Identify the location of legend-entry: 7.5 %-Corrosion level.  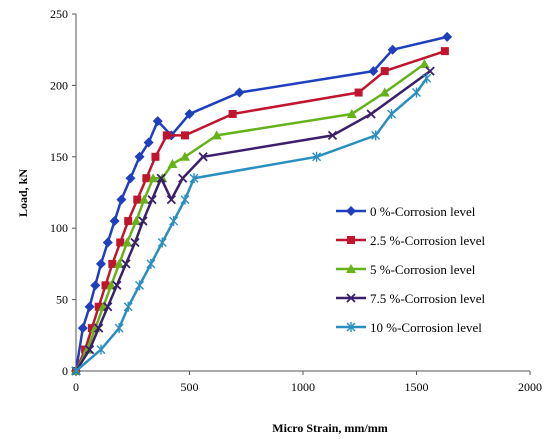
(428, 298).